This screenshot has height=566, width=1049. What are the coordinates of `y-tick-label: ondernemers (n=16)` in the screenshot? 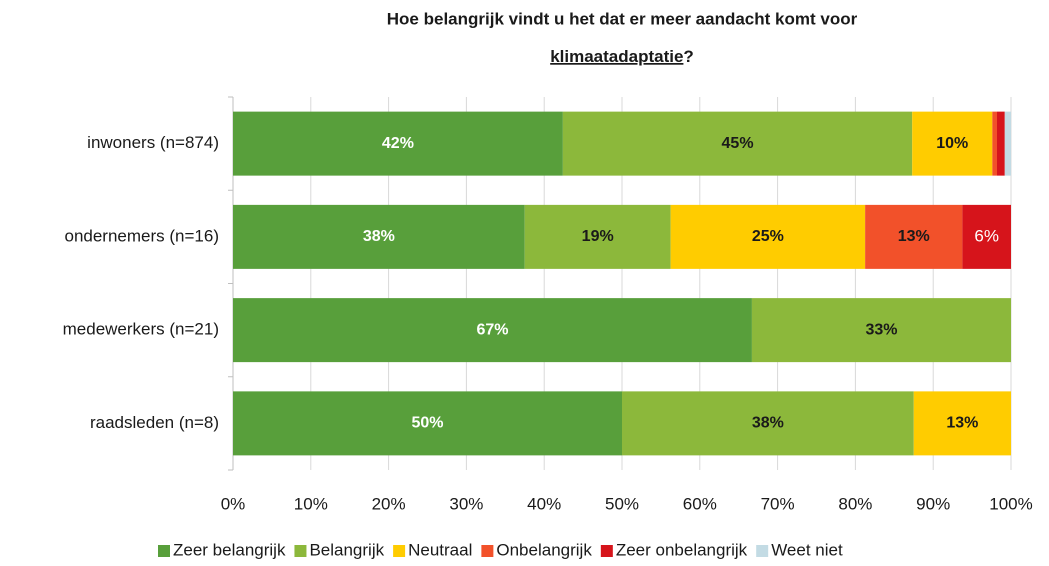 It's located at (141, 235).